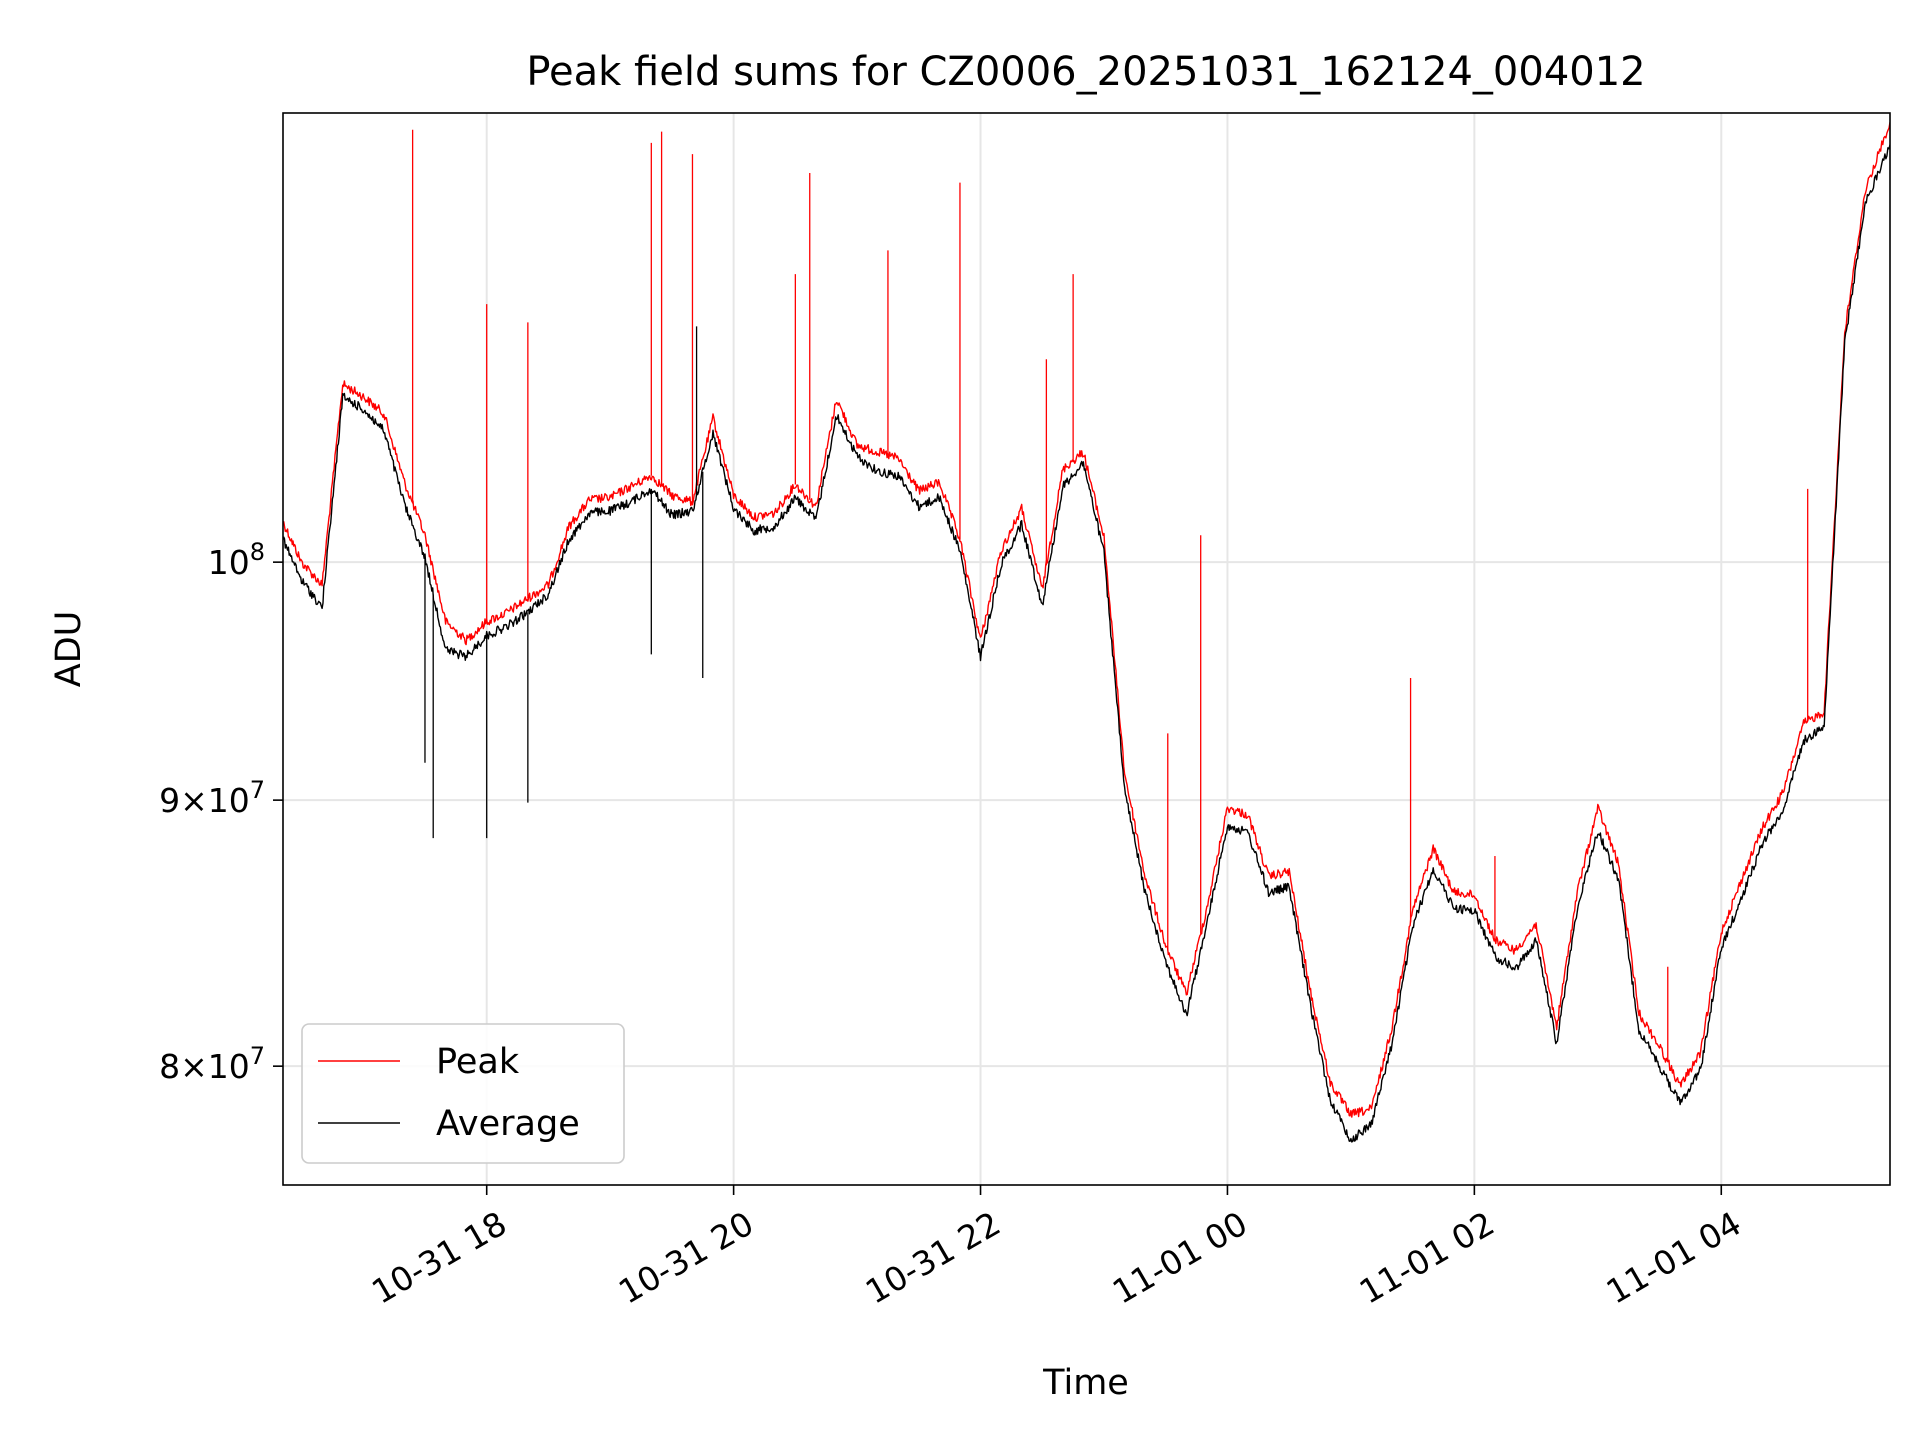  I want to click on x-axis-label: Time, so click(1085, 1383).